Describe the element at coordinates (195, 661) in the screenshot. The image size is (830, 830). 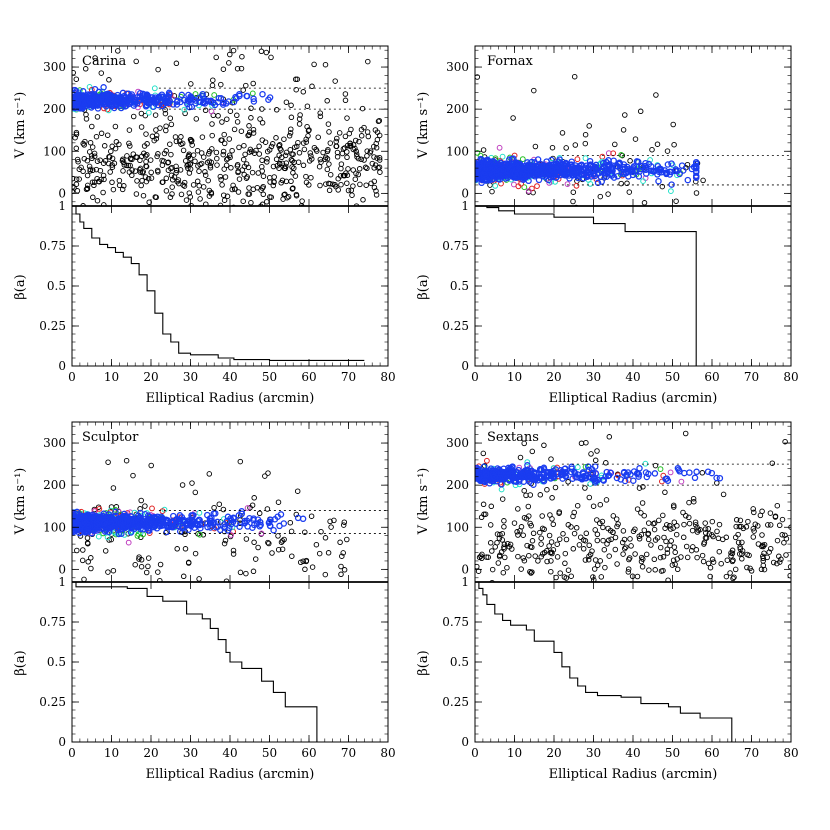
I see `sculptor-beta-curve` at that location.